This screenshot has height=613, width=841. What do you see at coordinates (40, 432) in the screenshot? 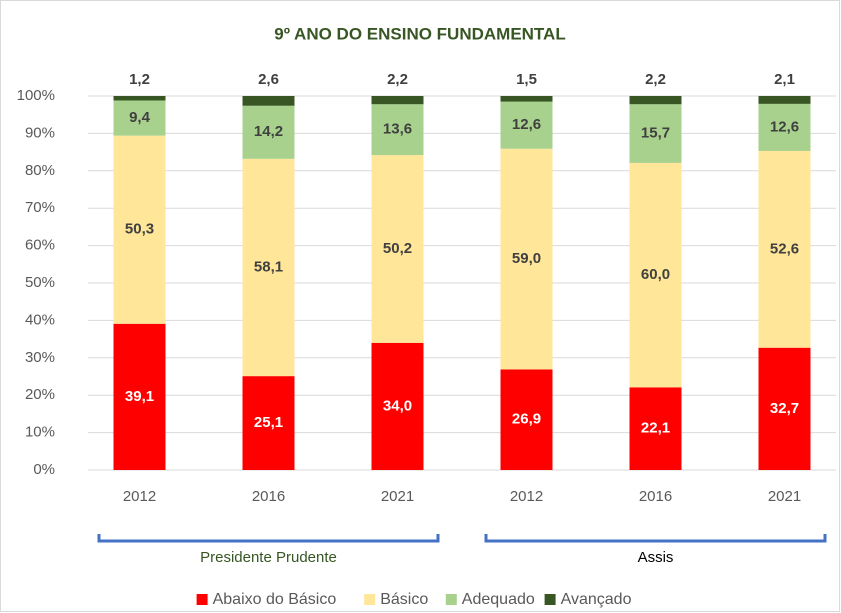
I see `y-tick-label: 10%` at bounding box center [40, 432].